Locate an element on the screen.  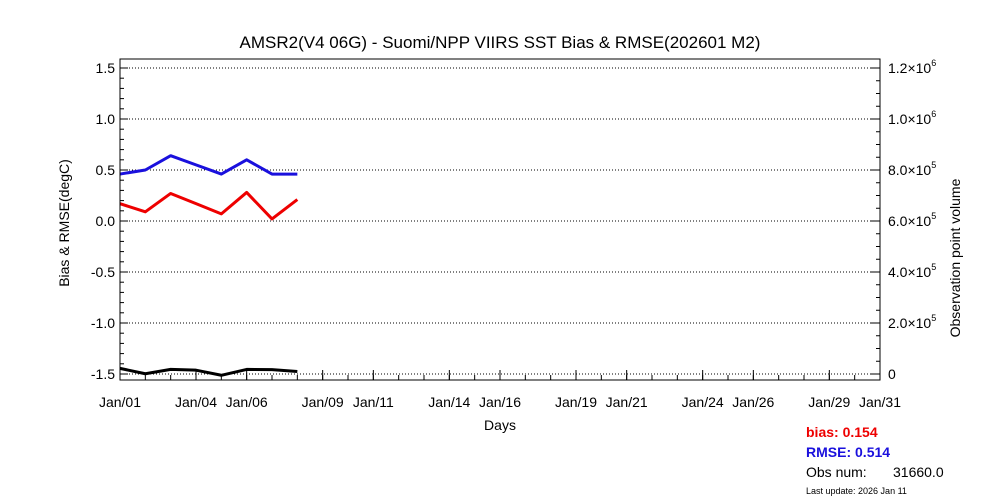
x-axis-title: Days is located at coordinates (500, 425).